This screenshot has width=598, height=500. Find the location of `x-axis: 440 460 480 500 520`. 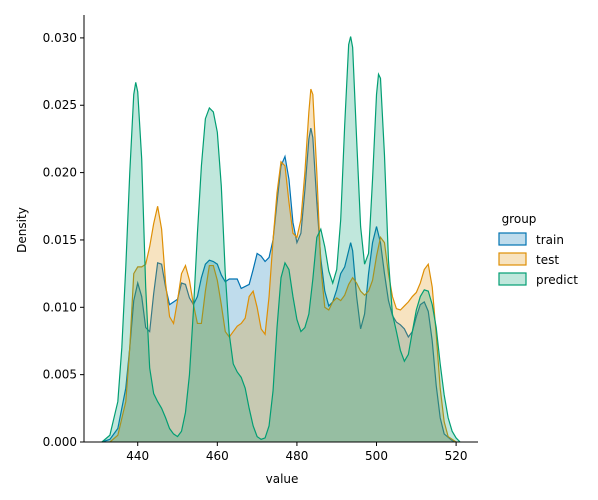

x-axis: 440 460 480 500 520 is located at coordinates (281, 452).